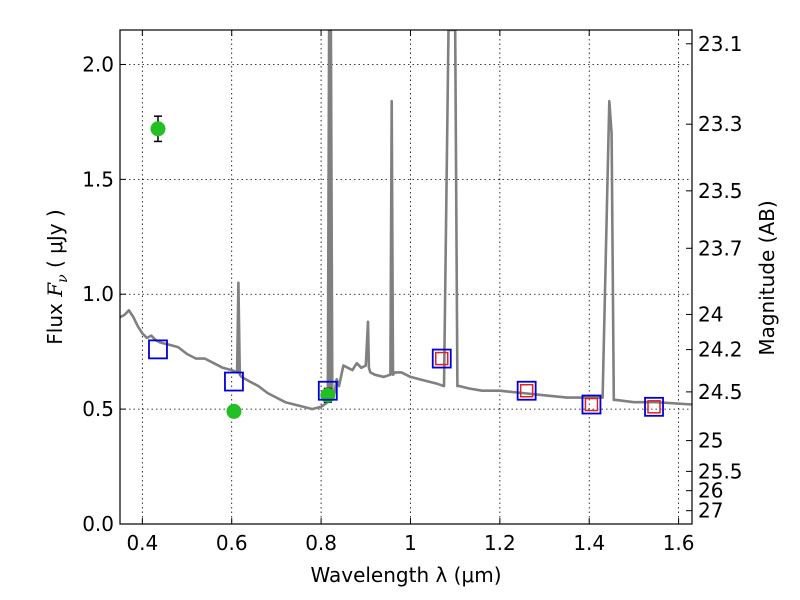  What do you see at coordinates (142, 543) in the screenshot?
I see `x-tick-label: 0.4` at bounding box center [142, 543].